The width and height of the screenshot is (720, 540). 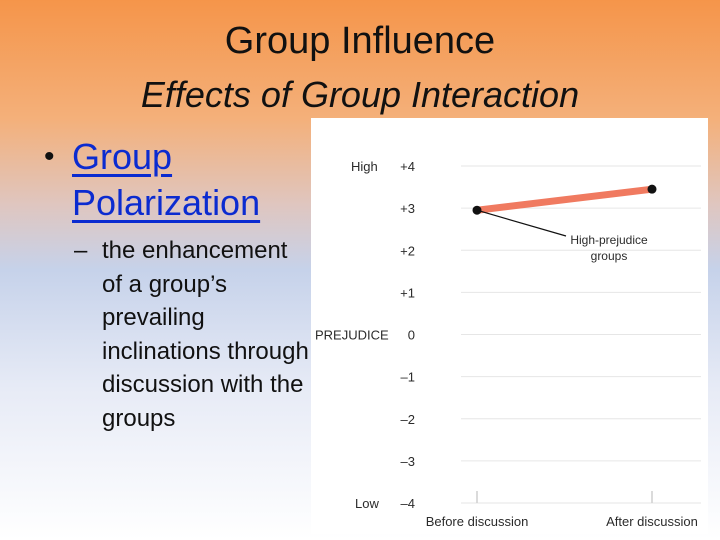 I want to click on y-tick-label: –4, so click(x=408, y=503).